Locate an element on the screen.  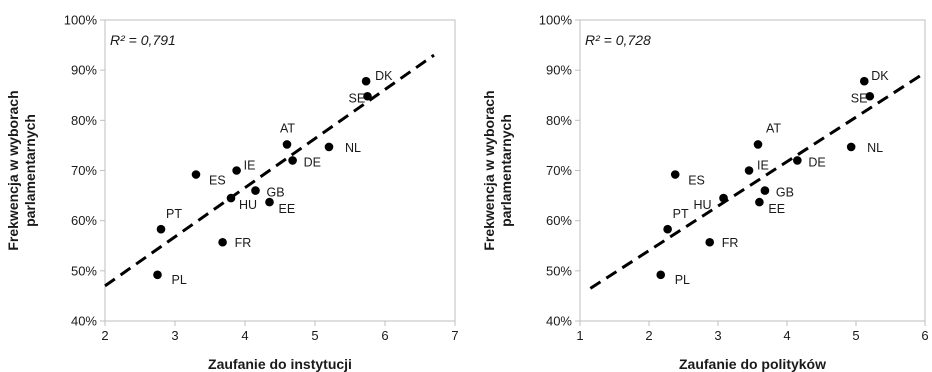
x-tick-label: 1 is located at coordinates (579, 335).